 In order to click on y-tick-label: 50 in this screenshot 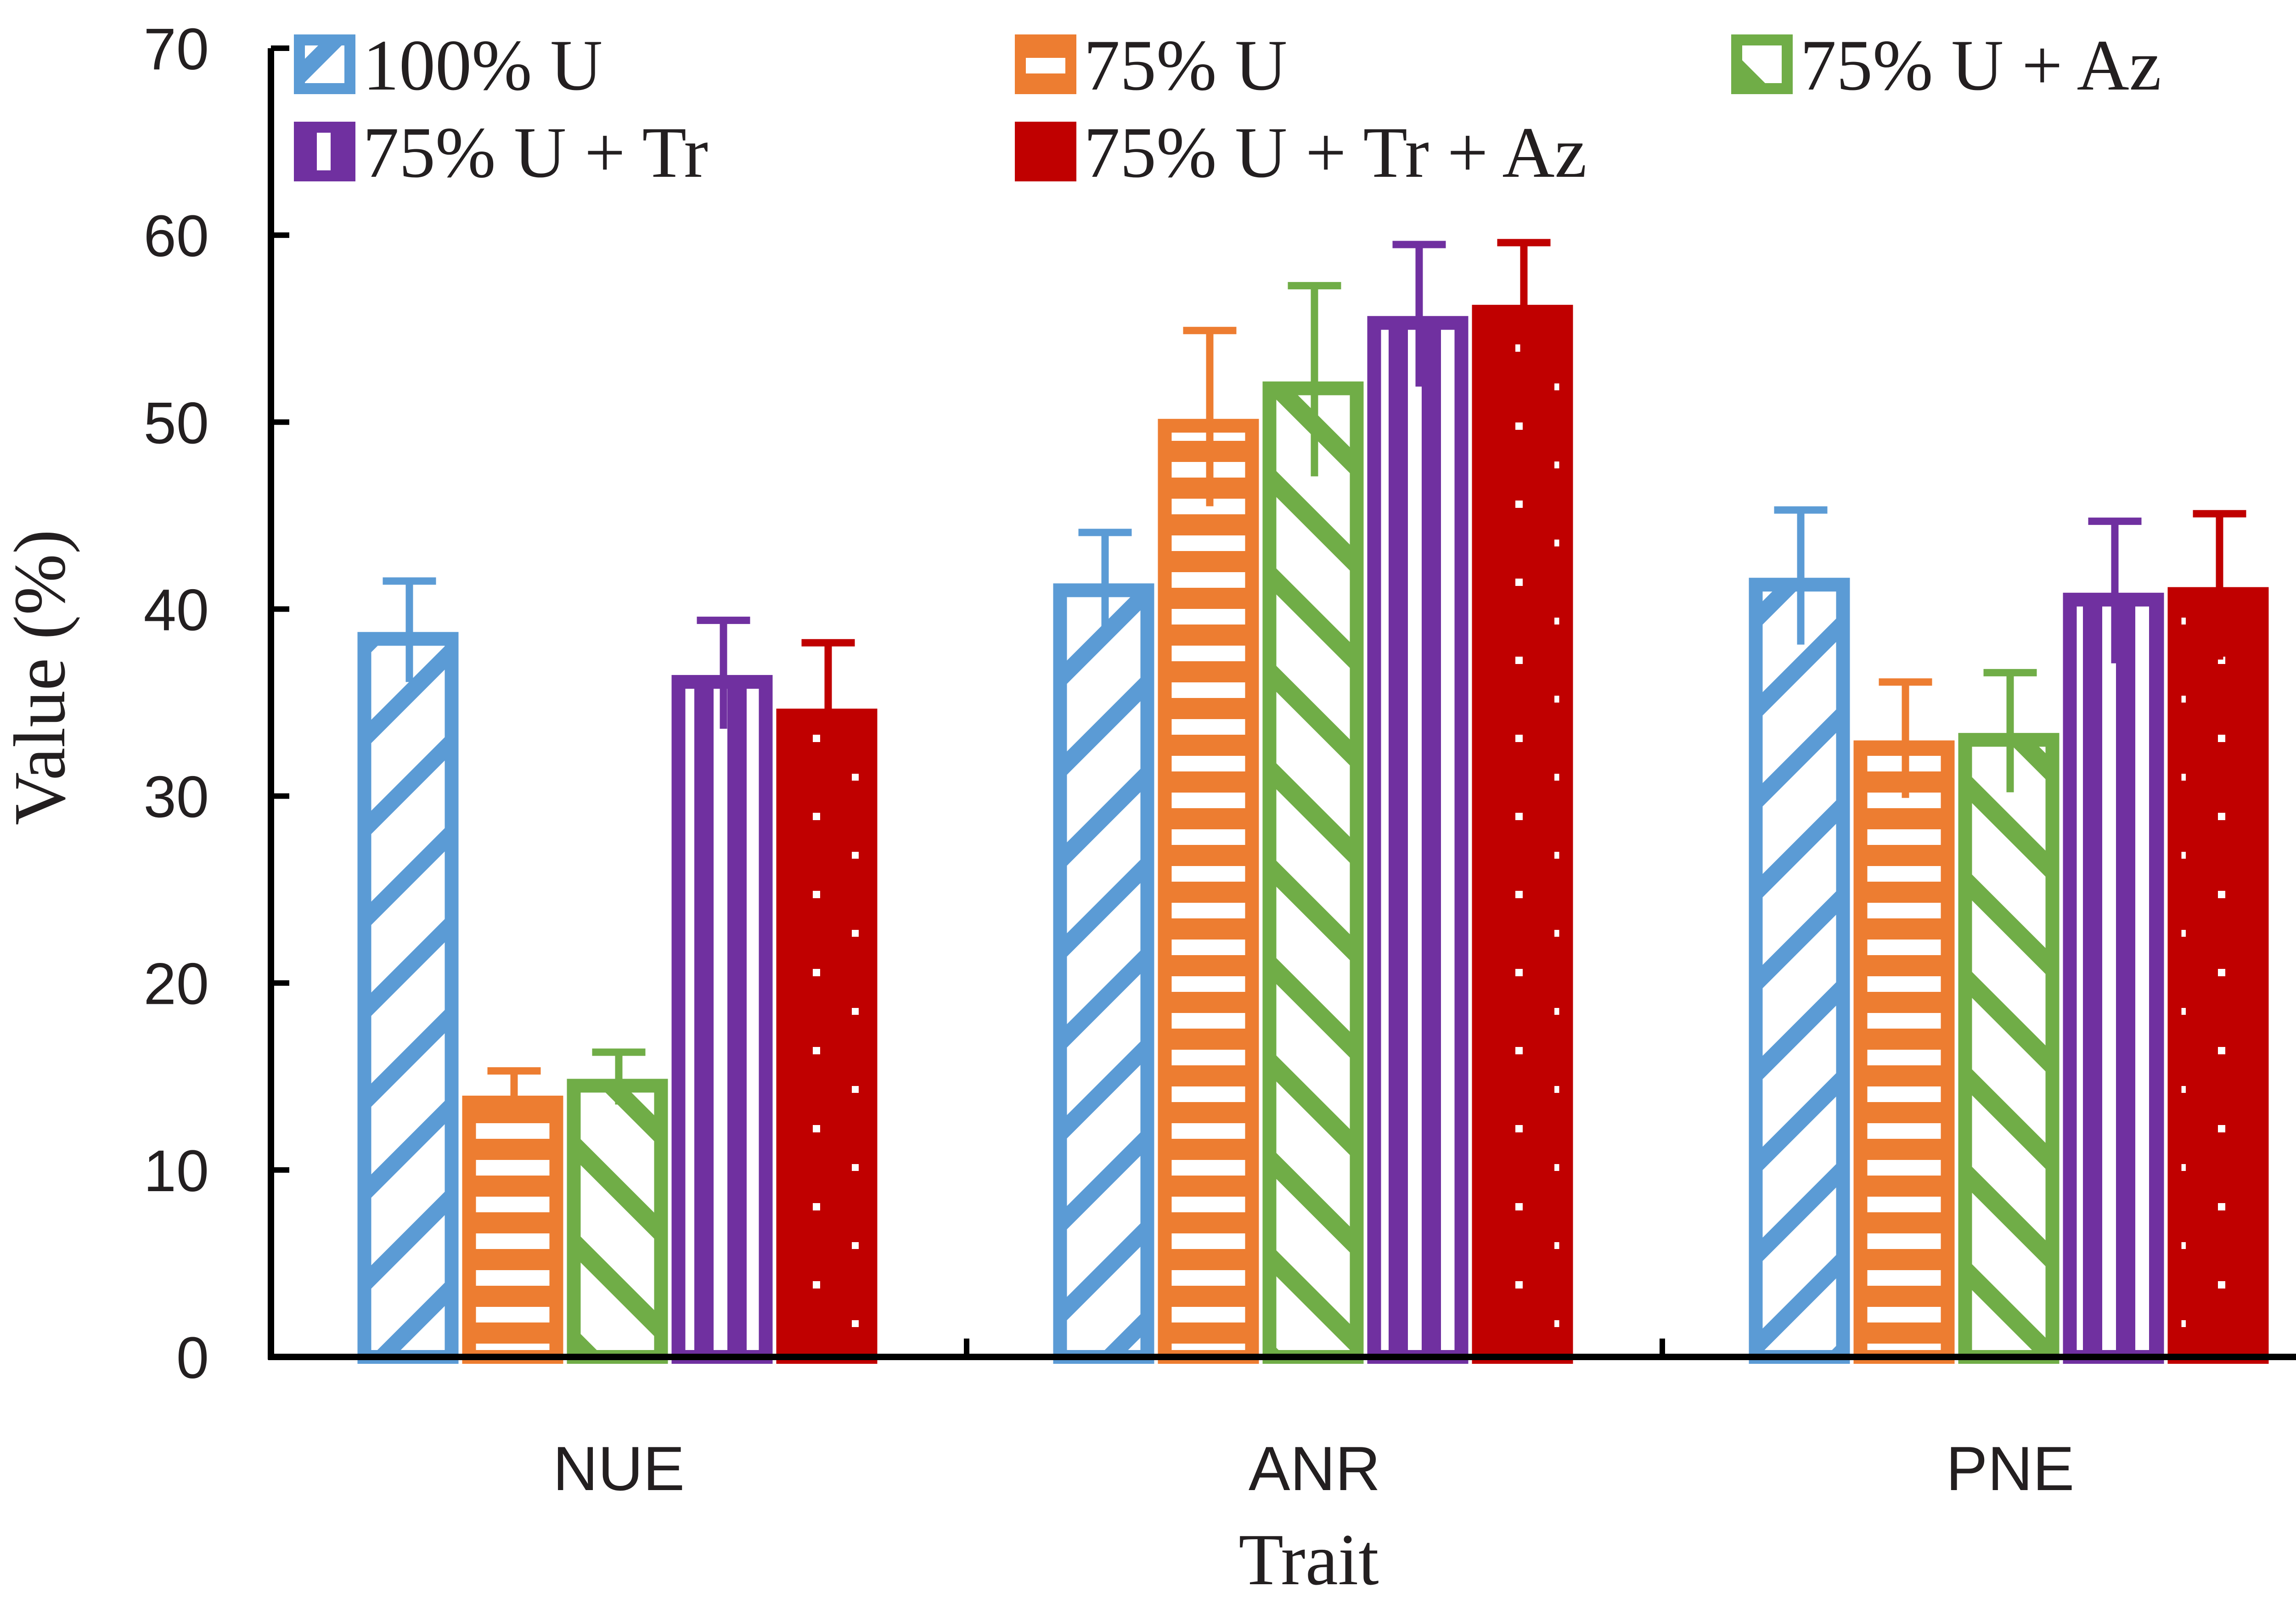, I will do `click(176, 423)`.